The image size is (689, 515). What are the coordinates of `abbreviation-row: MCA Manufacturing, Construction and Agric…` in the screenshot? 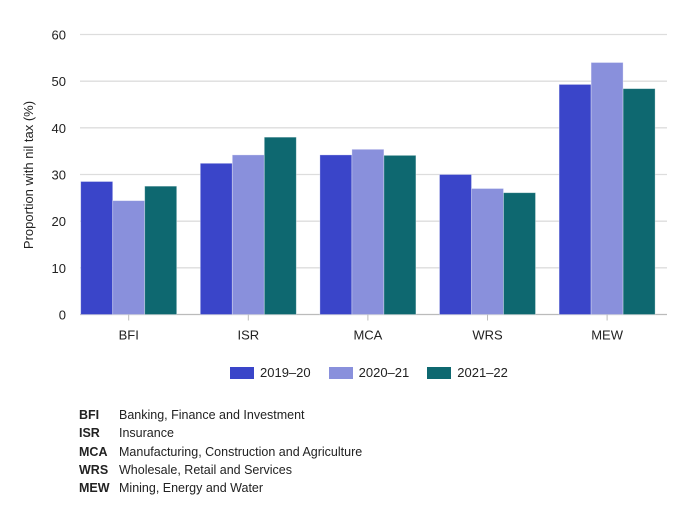 It's located at (220, 452).